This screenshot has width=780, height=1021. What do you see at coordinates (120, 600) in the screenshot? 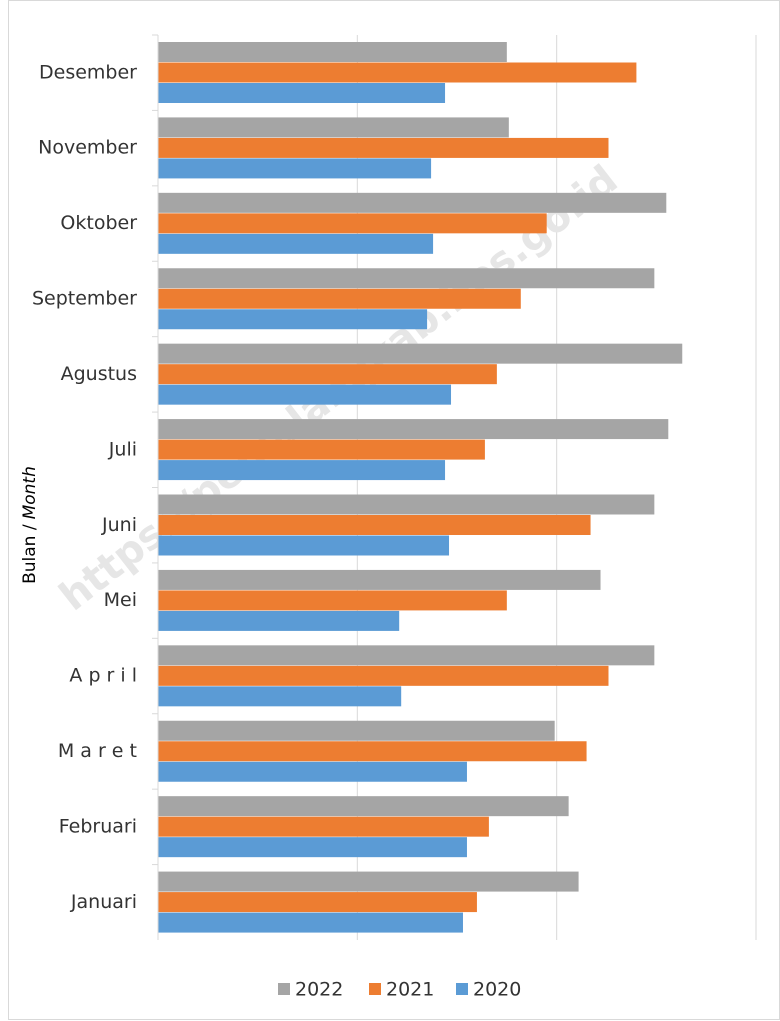
I see `y-tick-label: Mei` at bounding box center [120, 600].